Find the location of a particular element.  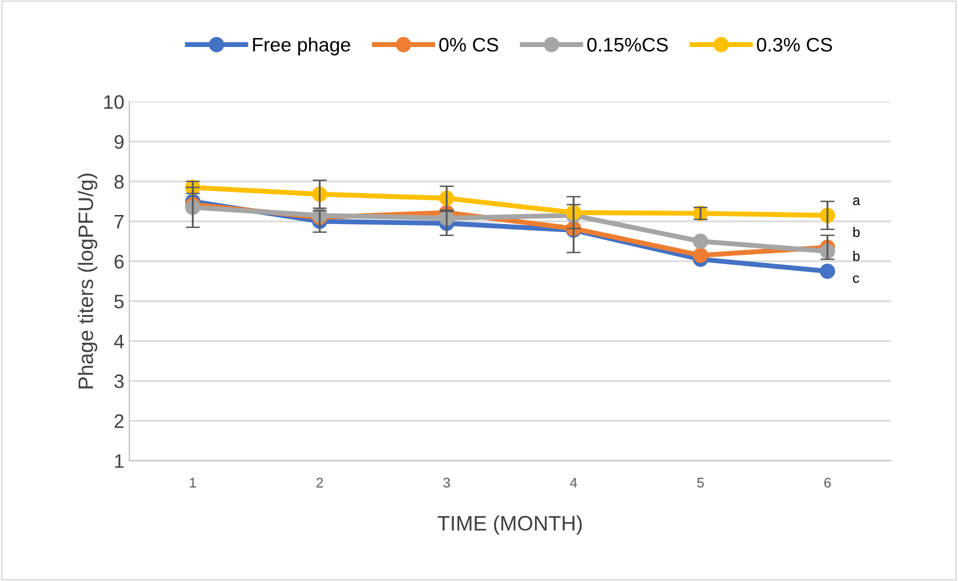

x-tick-label: 6 is located at coordinates (827, 483).